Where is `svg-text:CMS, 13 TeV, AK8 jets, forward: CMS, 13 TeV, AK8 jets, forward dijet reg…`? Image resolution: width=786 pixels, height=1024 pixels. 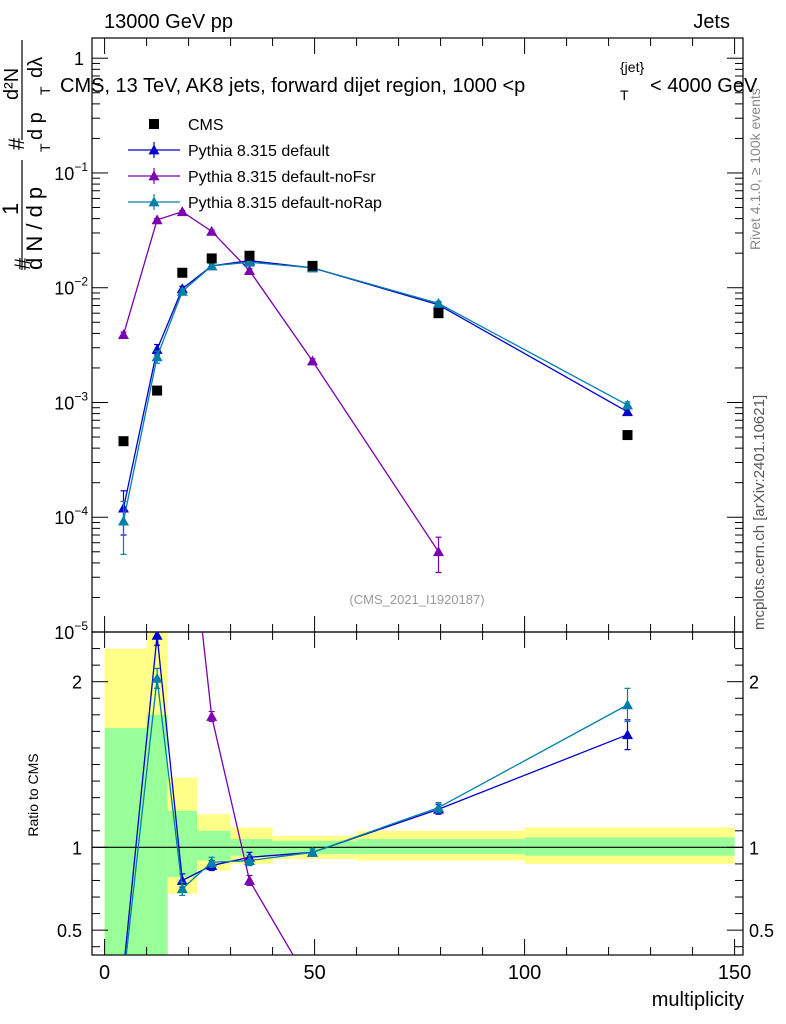
svg-text:CMS, 13 TeV, AK8 jets, forward: CMS, 13 TeV, AK8 jets, forward dijet reg… is located at coordinates (292, 86).